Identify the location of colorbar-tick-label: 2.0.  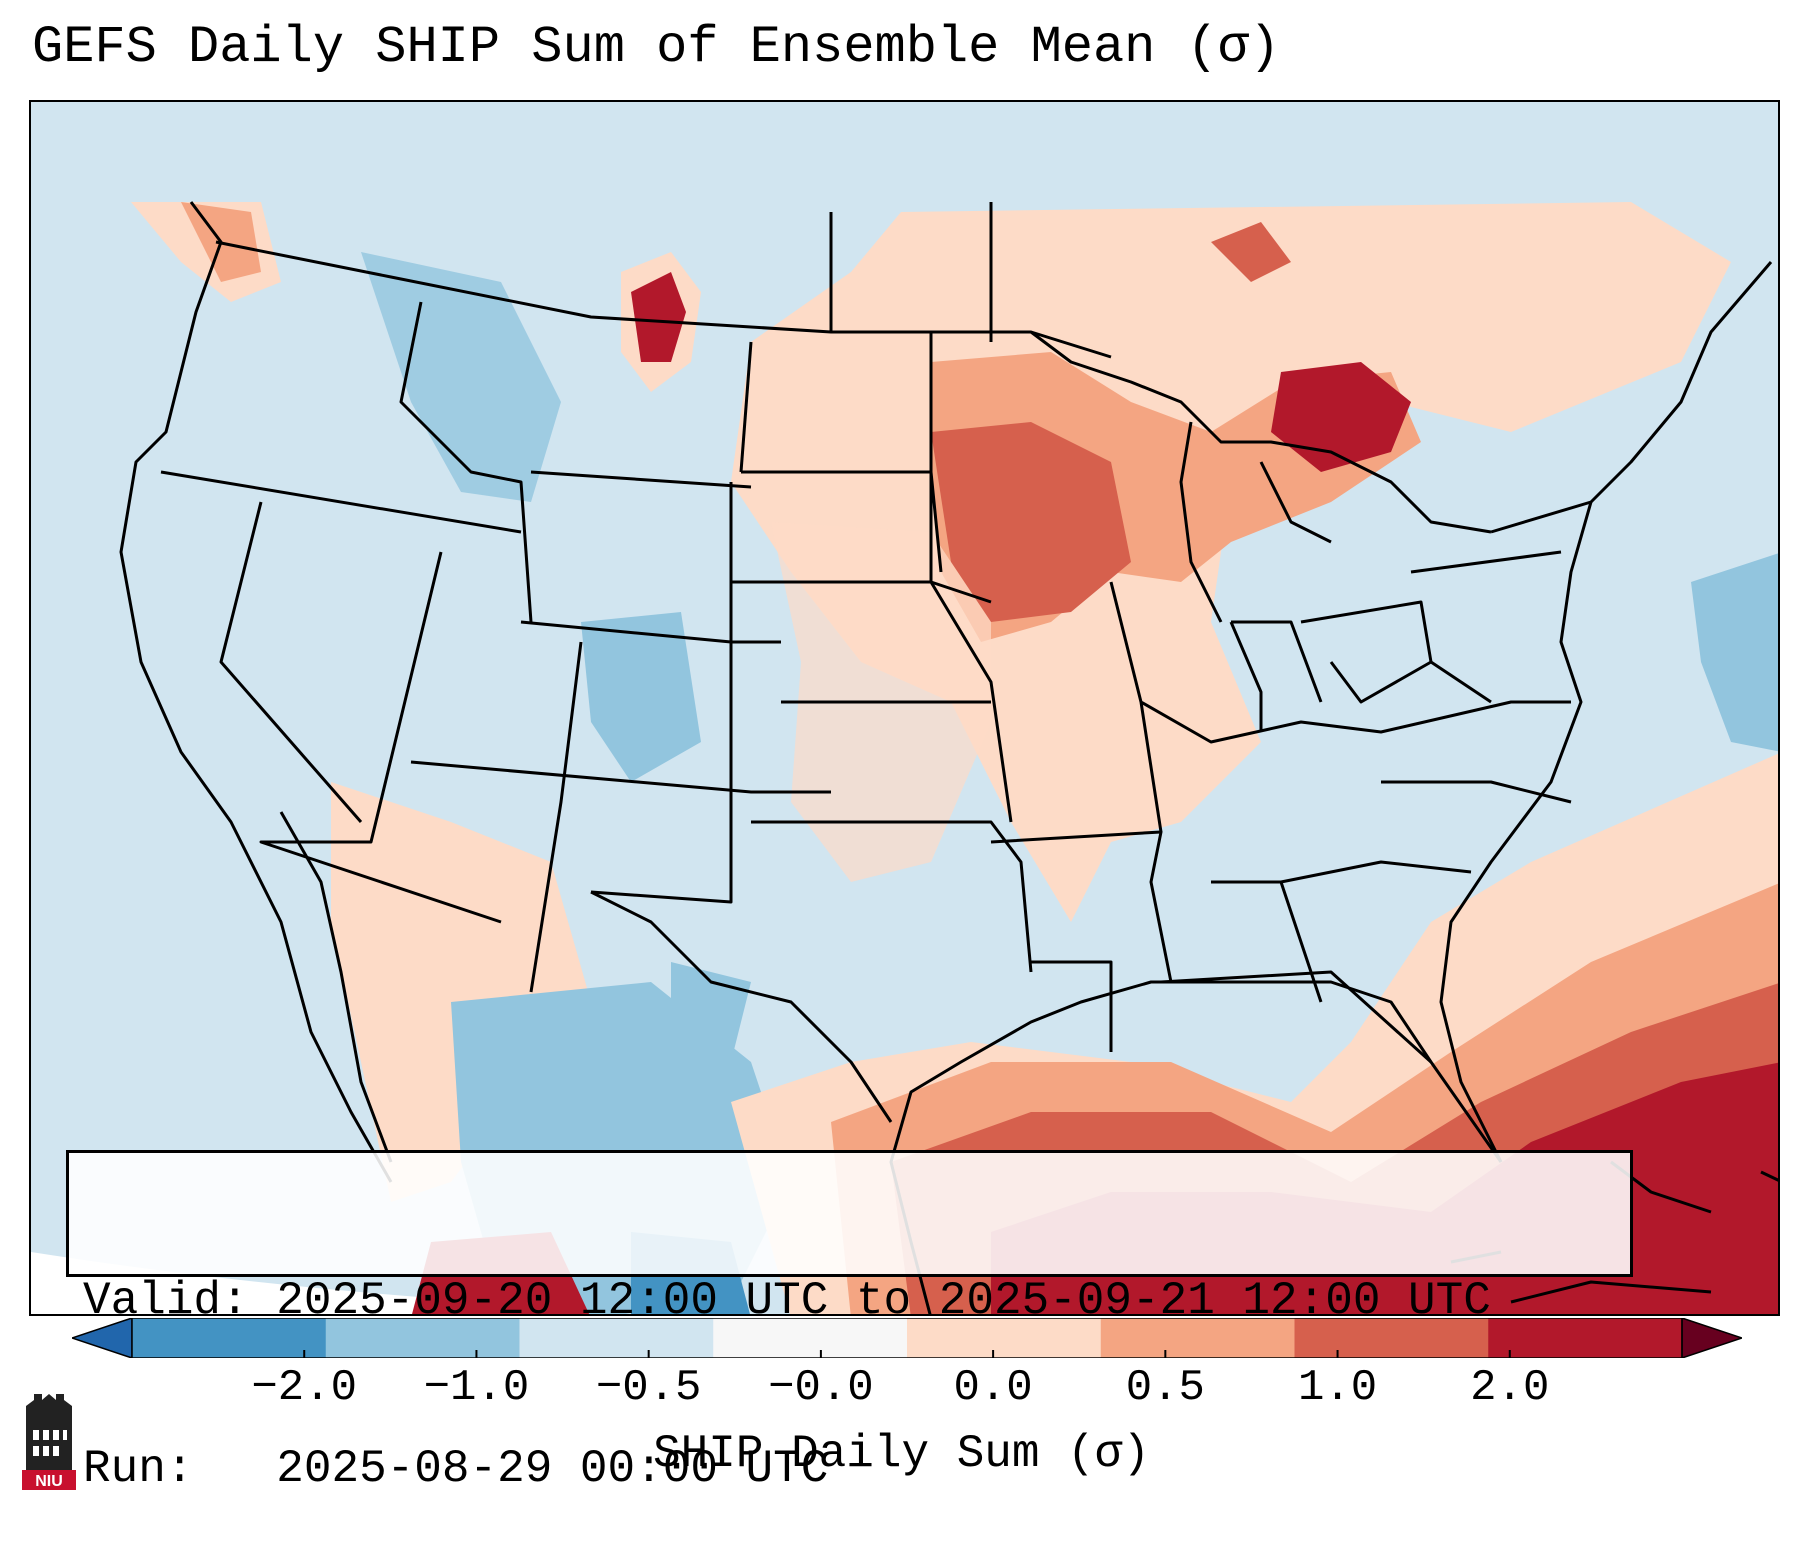
(1510, 1388).